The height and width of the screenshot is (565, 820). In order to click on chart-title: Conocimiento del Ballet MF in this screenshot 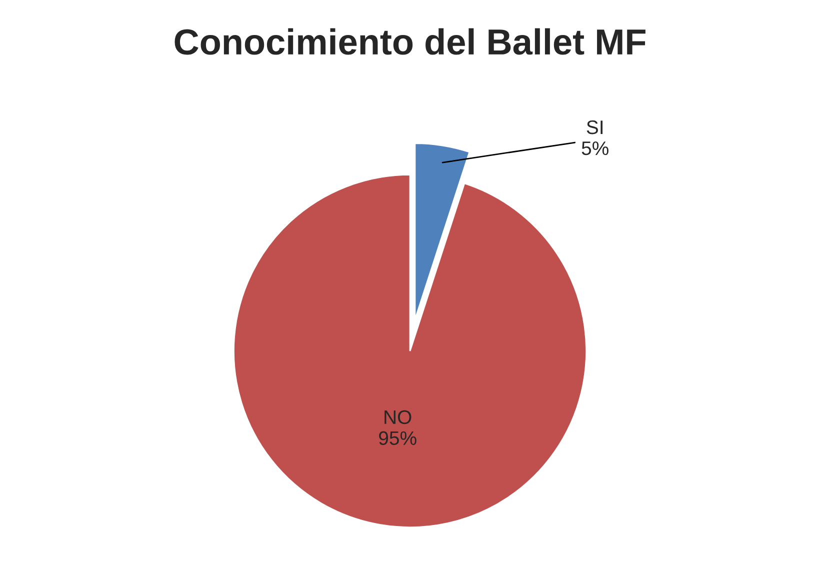, I will do `click(410, 41)`.